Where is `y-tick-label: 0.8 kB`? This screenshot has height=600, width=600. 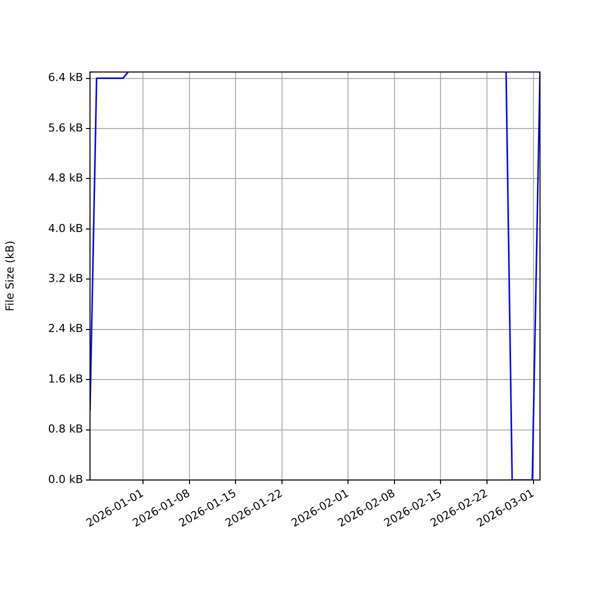 y-tick-label: 0.8 kB is located at coordinates (65, 429).